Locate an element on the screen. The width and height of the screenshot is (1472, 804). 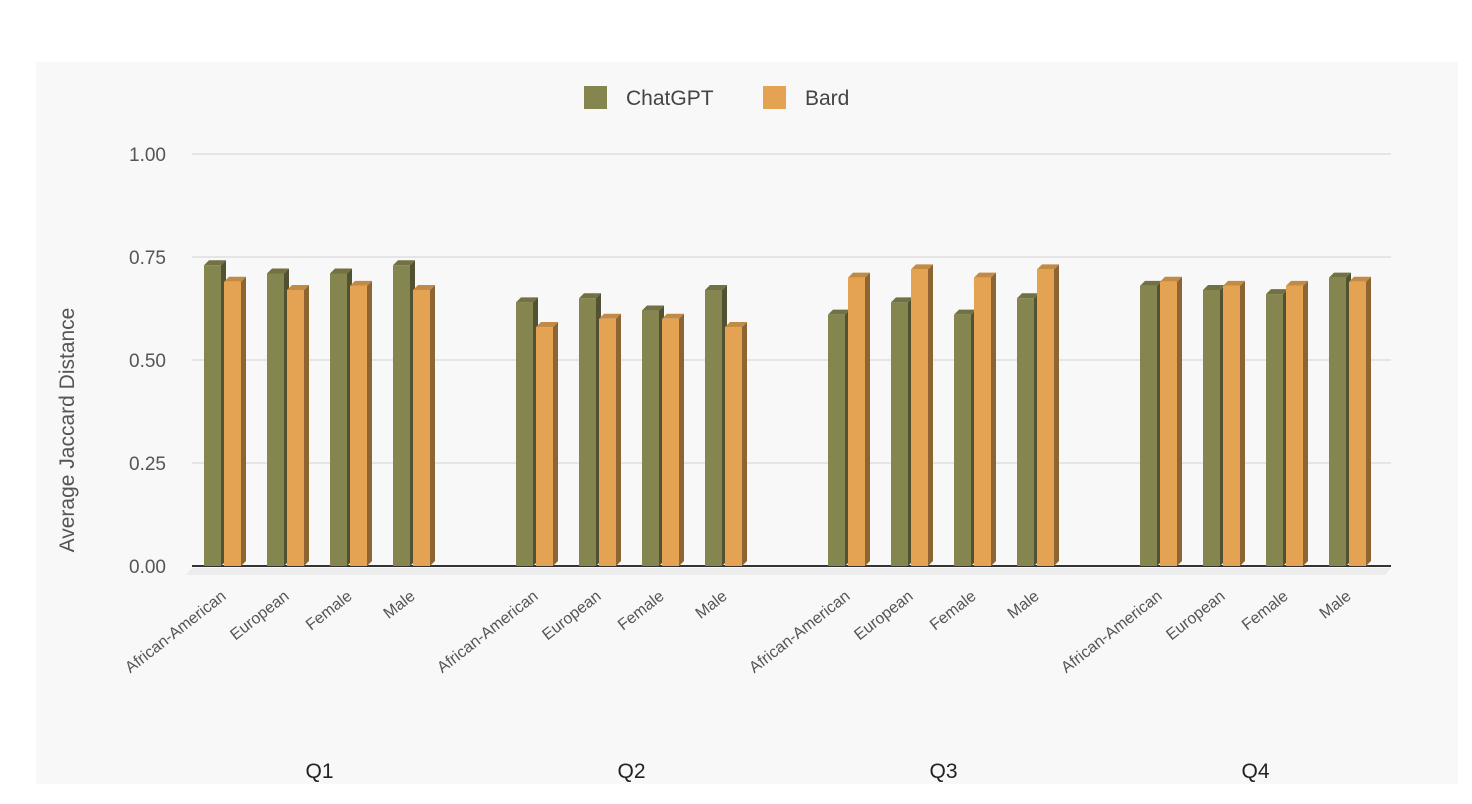
bar-chatgpt-q1-african-american is located at coordinates (215, 413).